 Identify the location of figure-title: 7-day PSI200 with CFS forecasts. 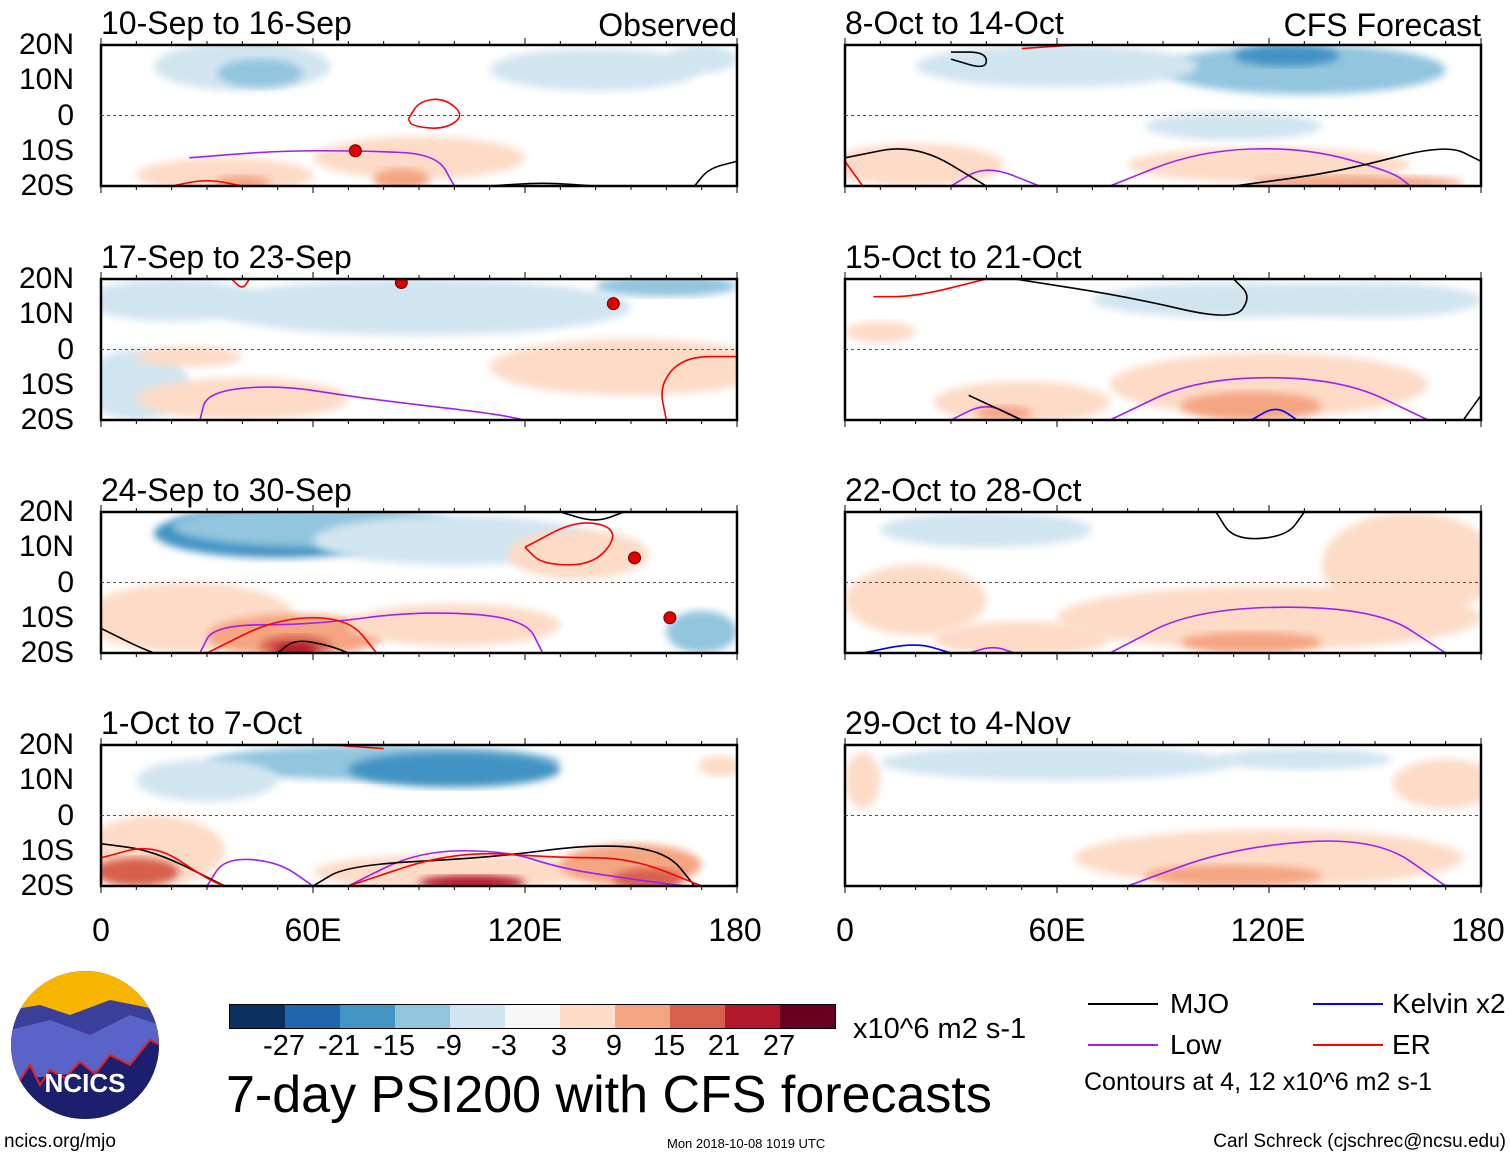
(609, 1095).